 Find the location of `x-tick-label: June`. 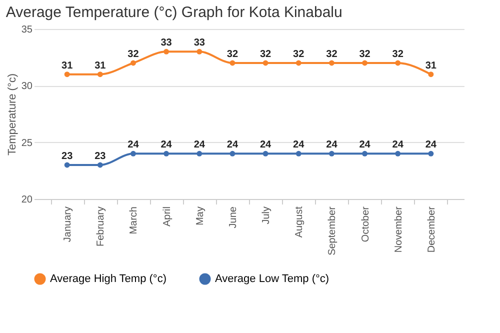

x-tick-label: June is located at coordinates (233, 217).